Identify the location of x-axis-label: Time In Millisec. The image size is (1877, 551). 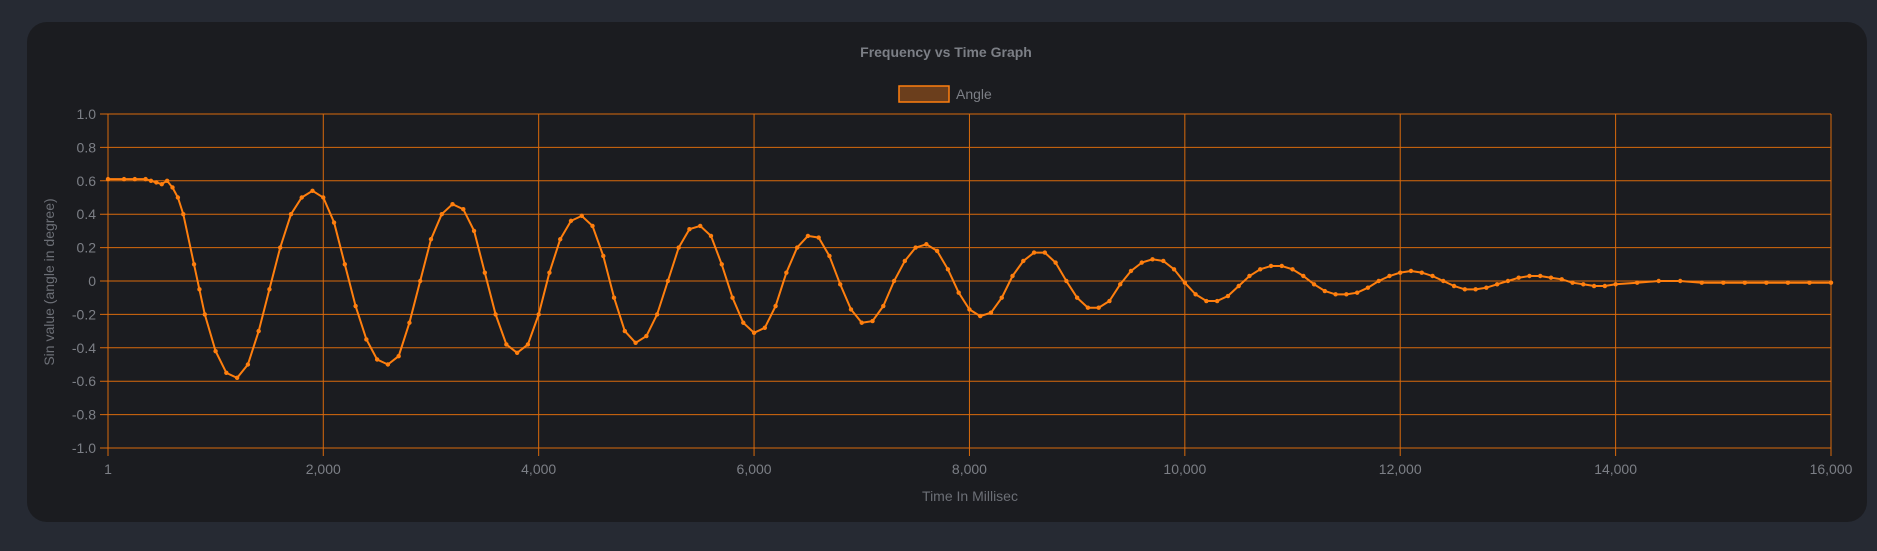
(970, 496).